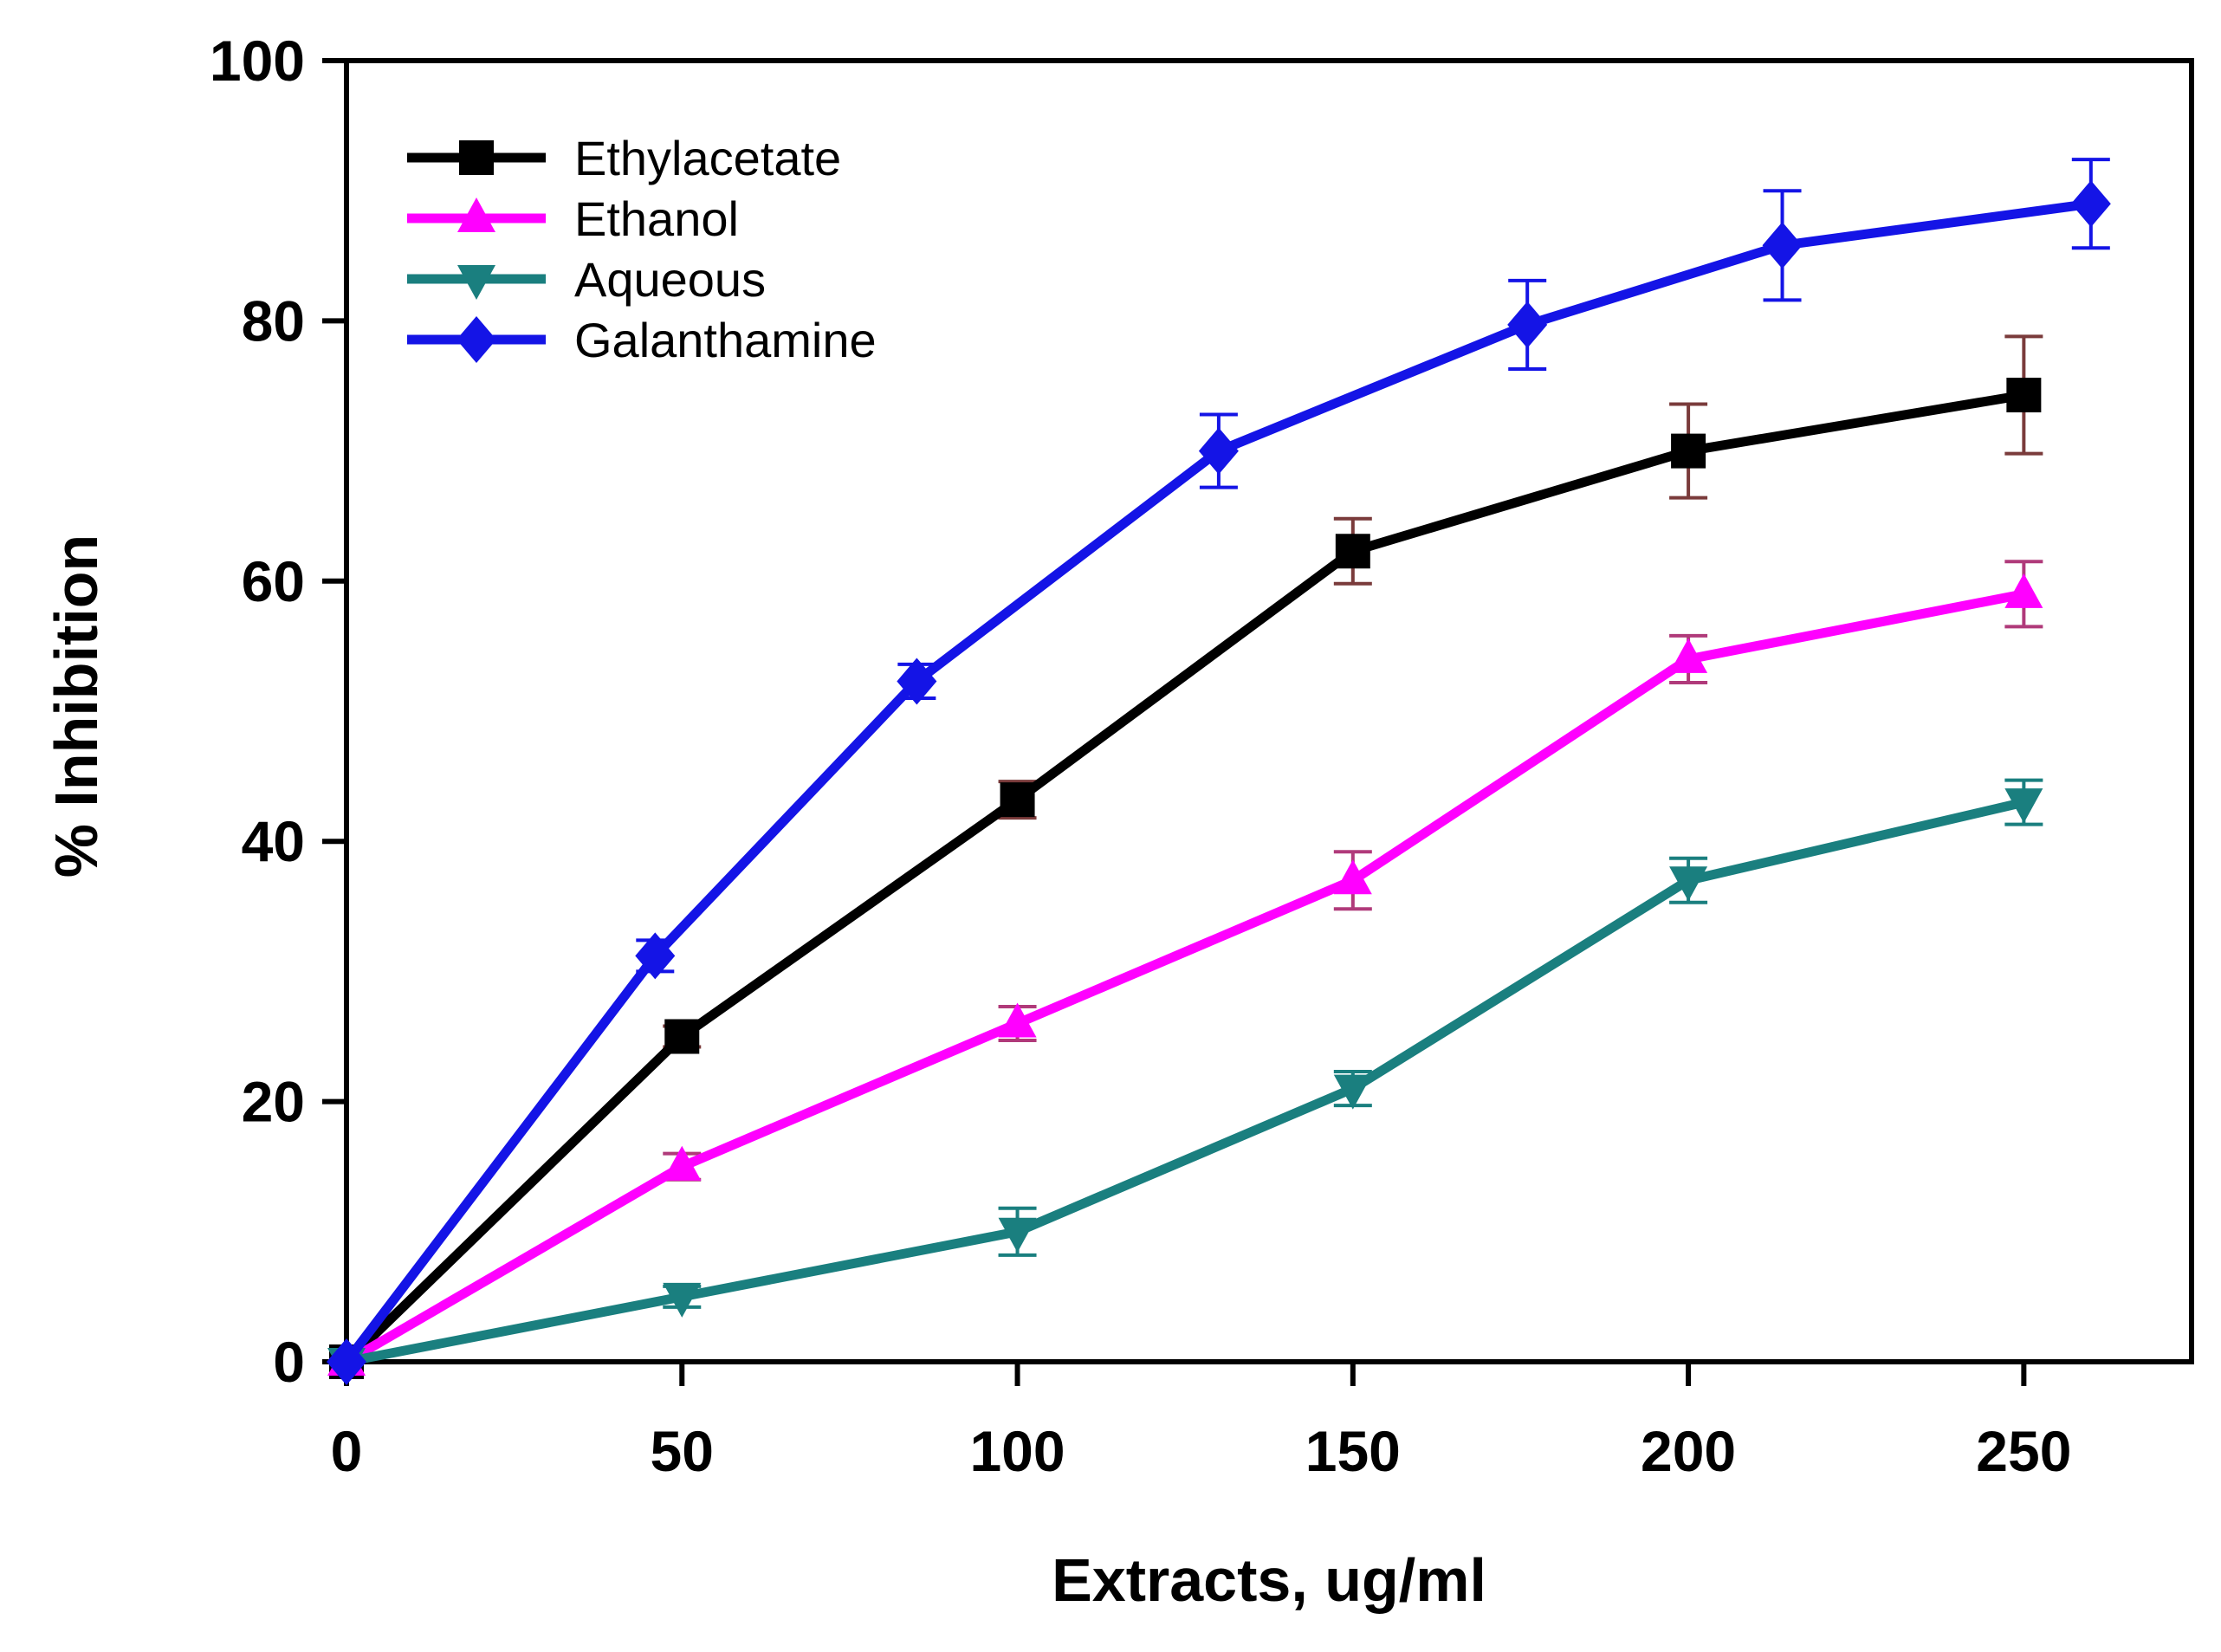 The width and height of the screenshot is (2221, 1652). What do you see at coordinates (289, 1362) in the screenshot?
I see `y-tick-label: 0` at bounding box center [289, 1362].